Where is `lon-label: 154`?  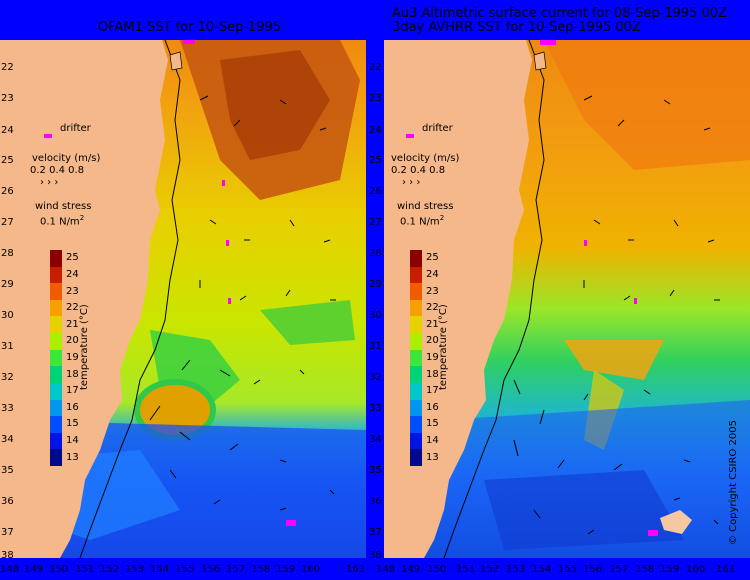 lon-label: 154 is located at coordinates (542, 569).